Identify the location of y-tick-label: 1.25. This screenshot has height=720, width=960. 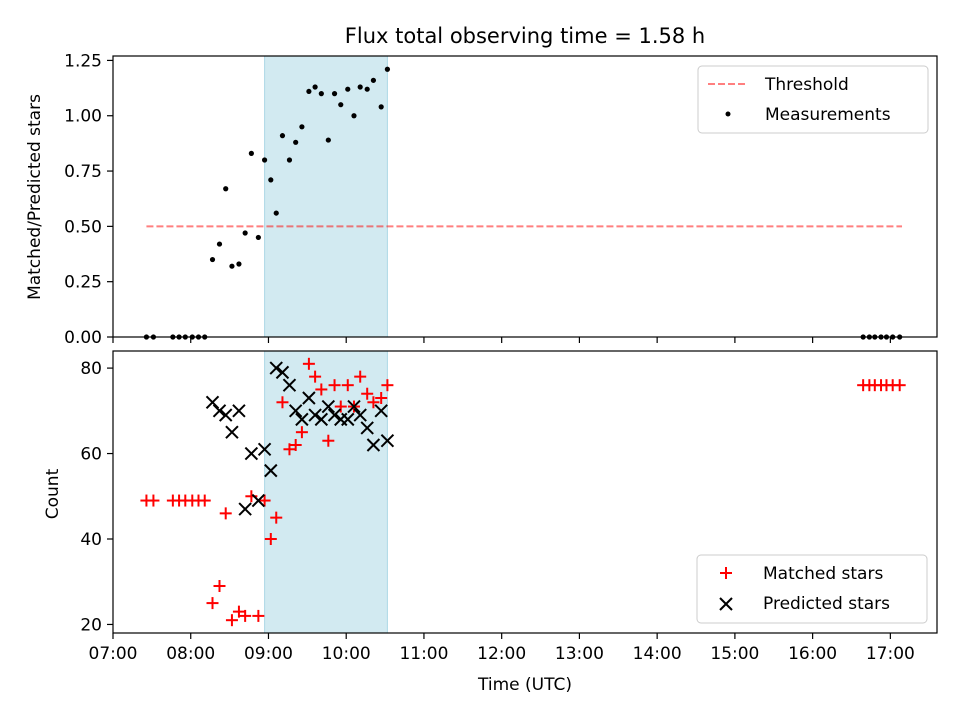
(83, 61).